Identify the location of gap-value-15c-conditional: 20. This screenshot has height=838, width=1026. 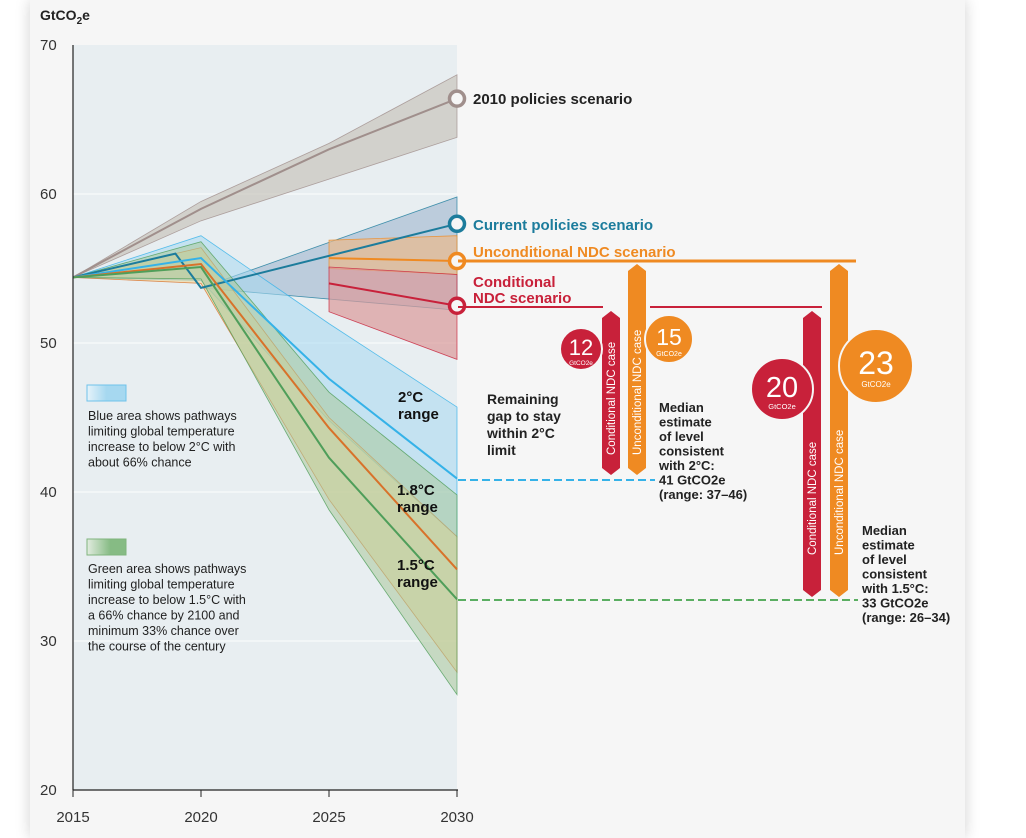
(782, 388).